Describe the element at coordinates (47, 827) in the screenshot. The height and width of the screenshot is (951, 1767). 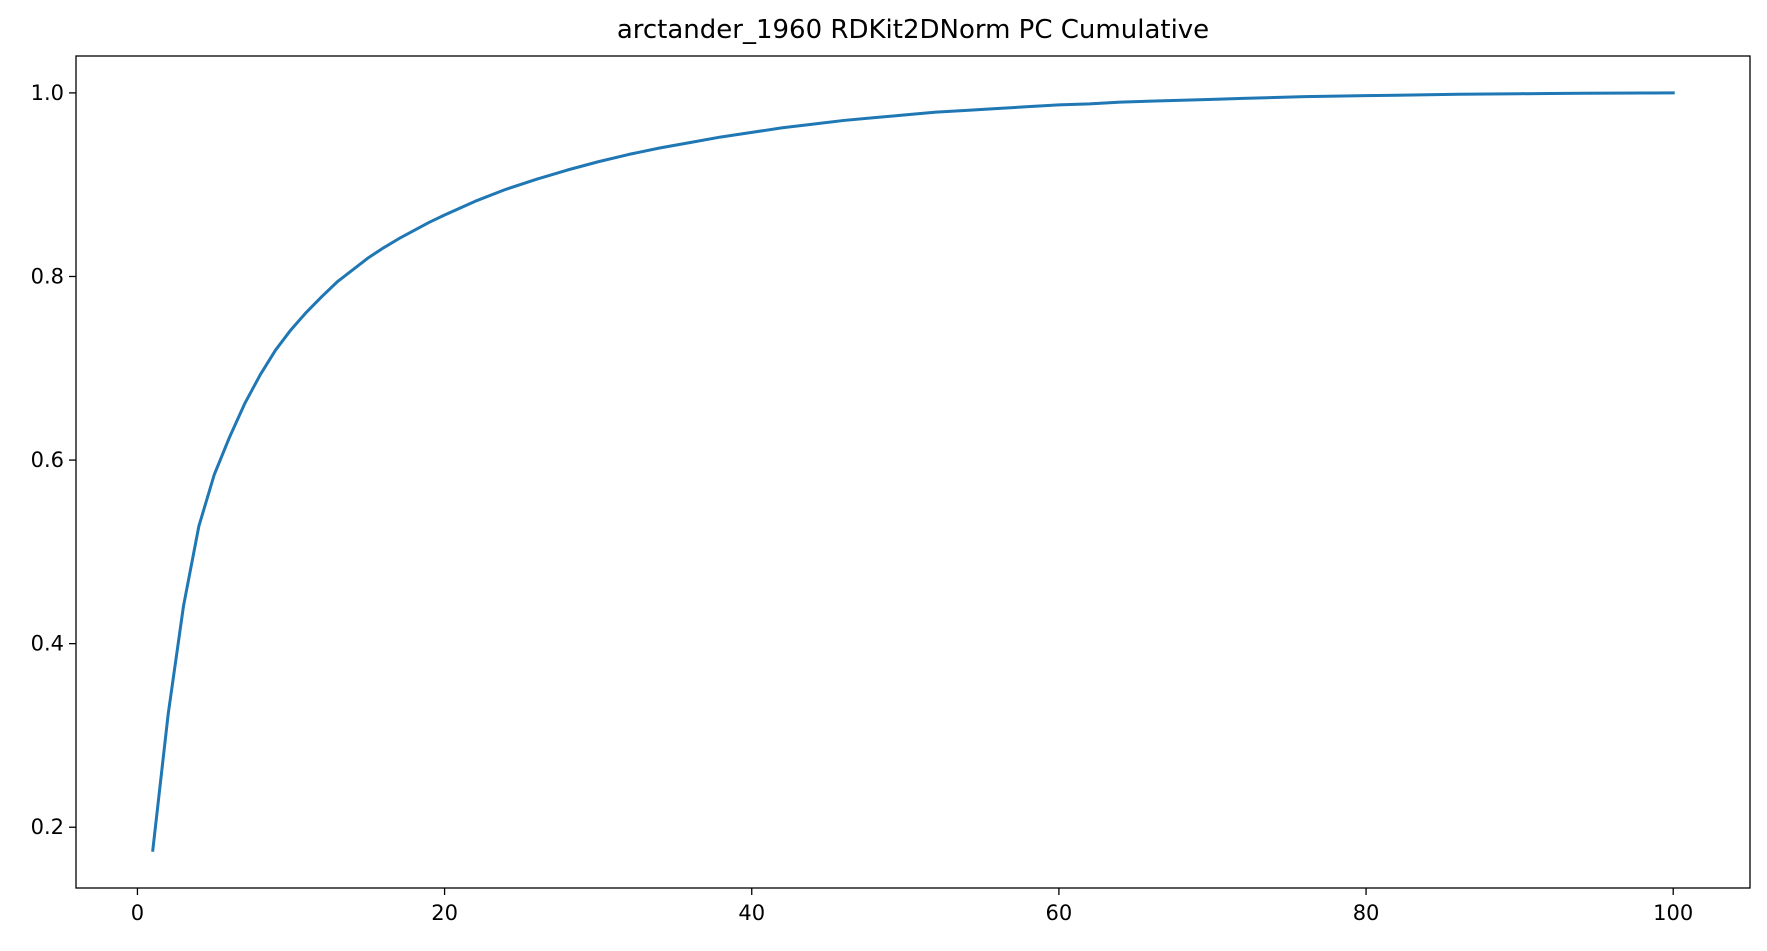
I see `y-tick-label: 0.2` at that location.